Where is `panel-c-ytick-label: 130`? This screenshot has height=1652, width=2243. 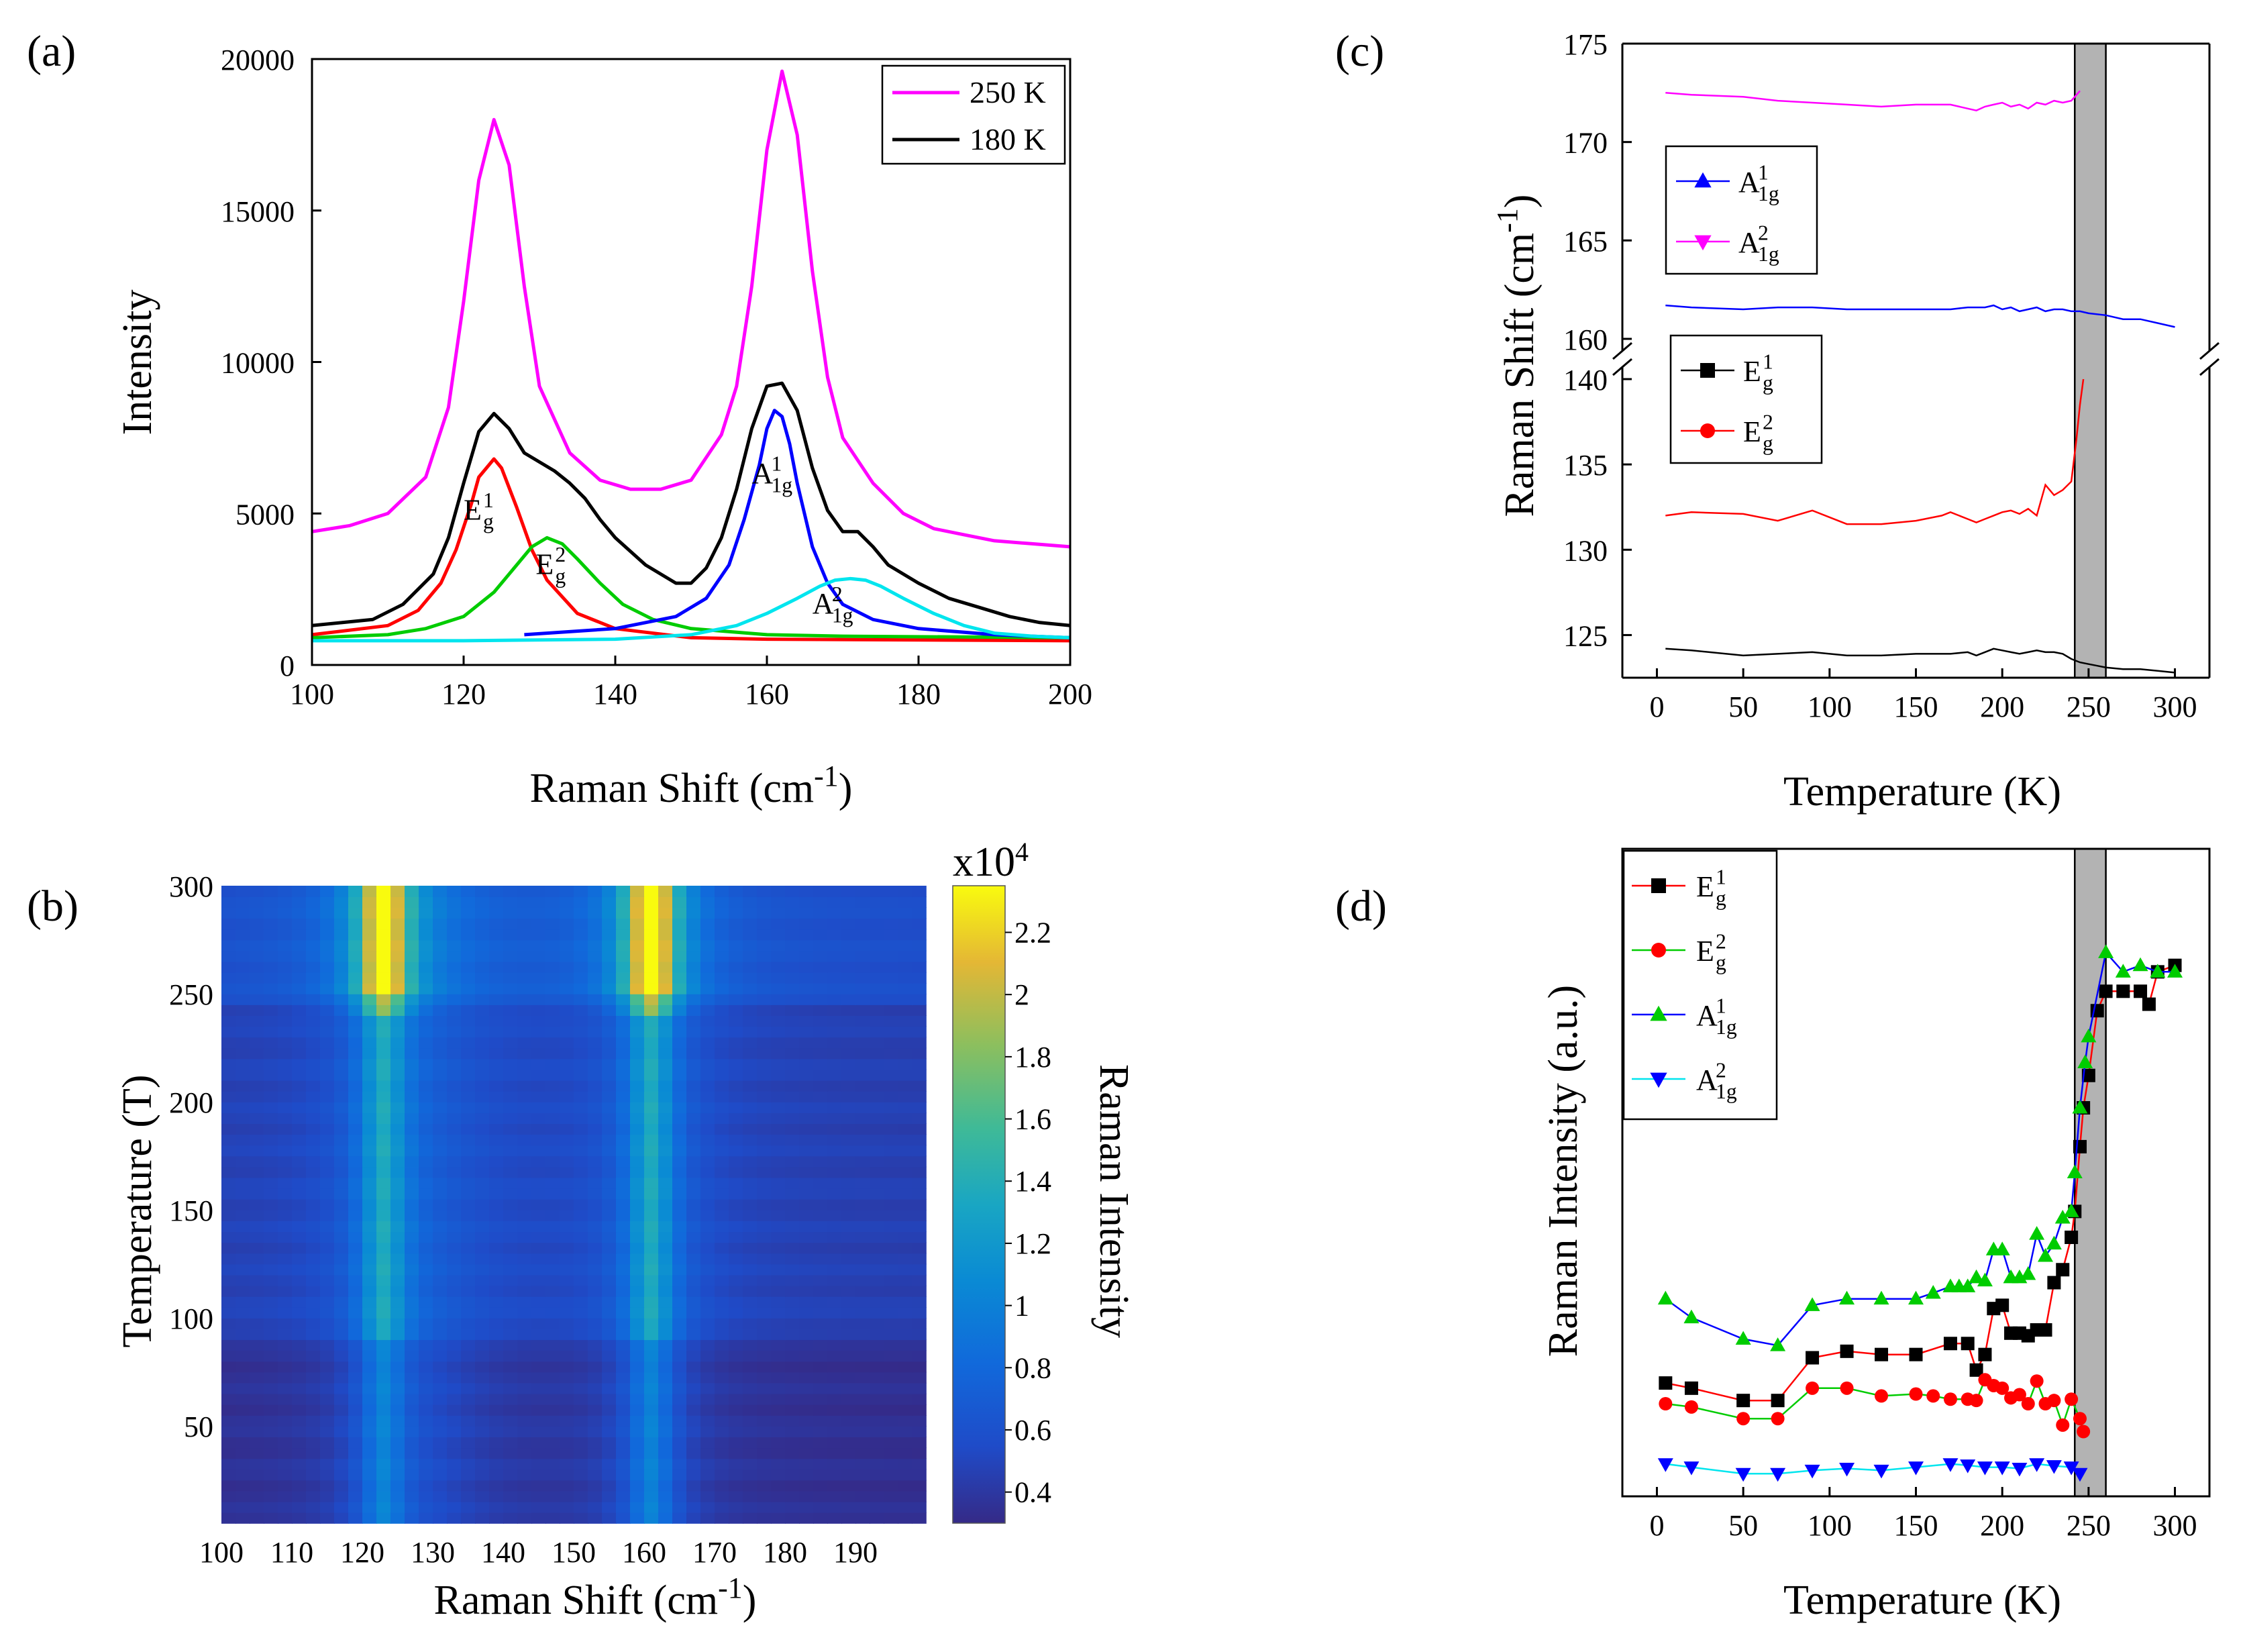
panel-c-ytick-label: 130 is located at coordinates (1585, 550).